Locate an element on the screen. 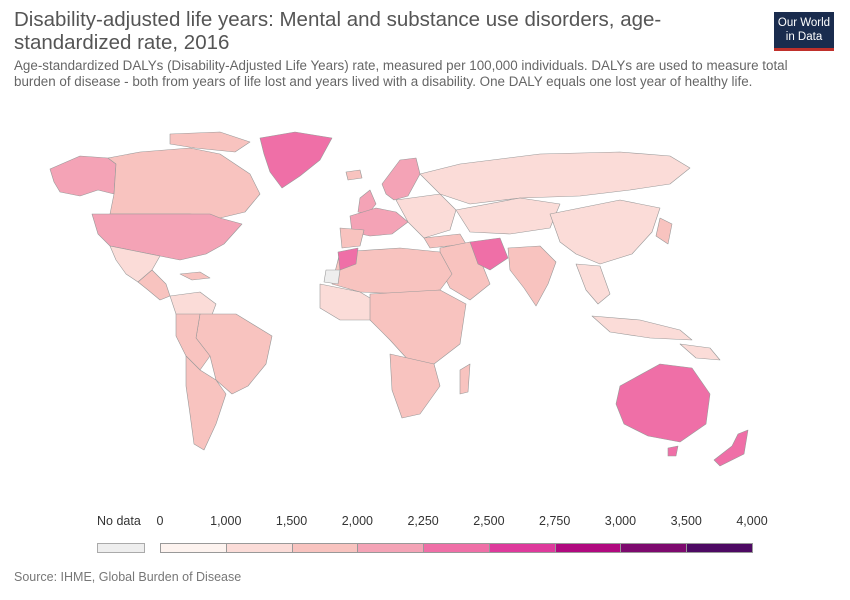 This screenshot has height=600, width=850. region-peru-bolivia is located at coordinates (193, 342).